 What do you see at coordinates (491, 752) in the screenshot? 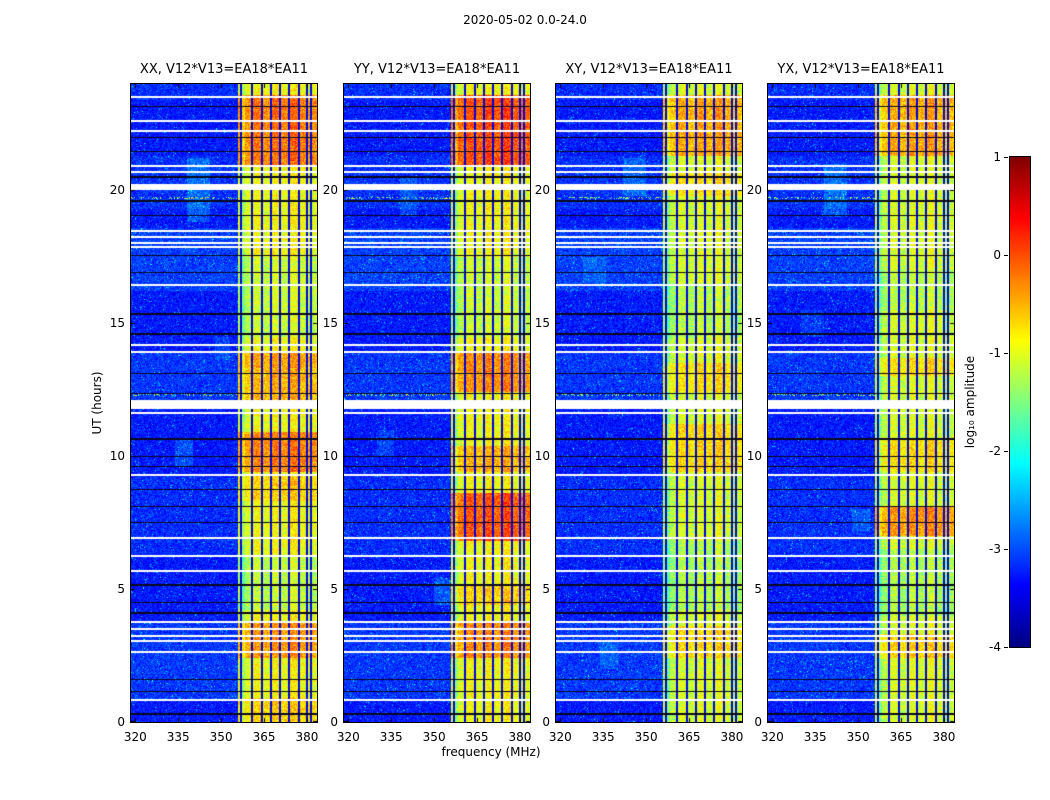
I see `x-axis-label: frequency (MHz)` at bounding box center [491, 752].